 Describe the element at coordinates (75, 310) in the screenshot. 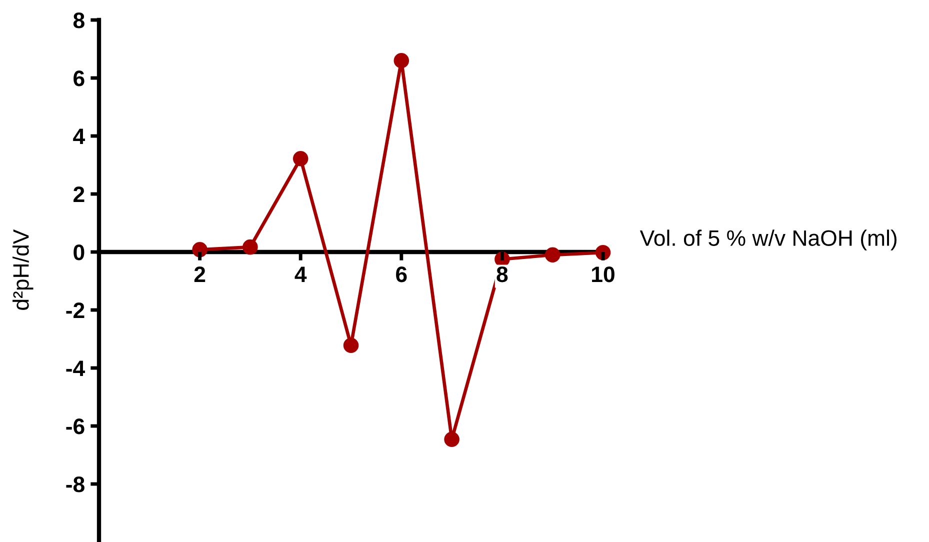

I see `y-tick-label: -2` at that location.